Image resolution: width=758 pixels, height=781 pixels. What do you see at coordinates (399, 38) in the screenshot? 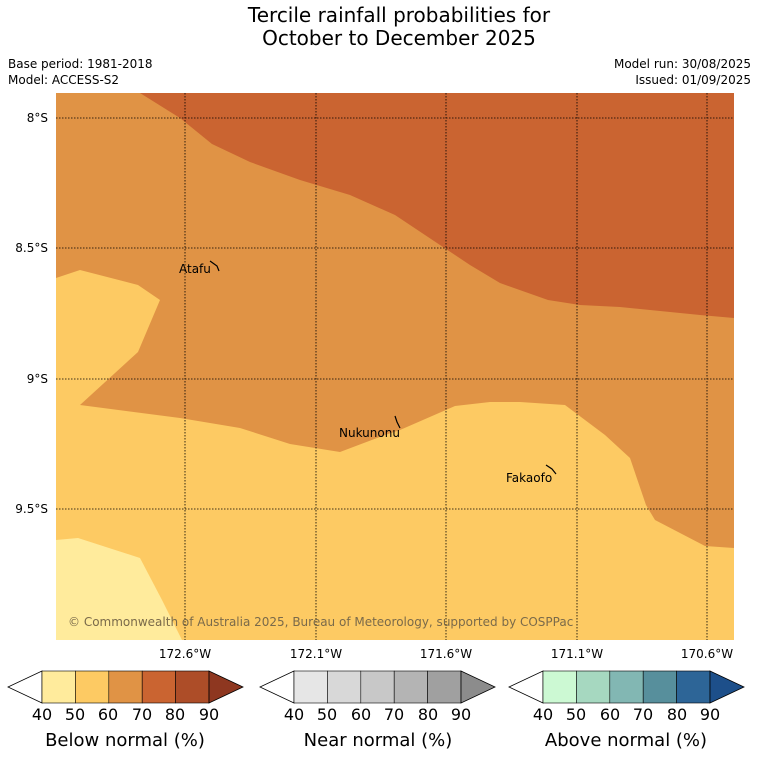
I see `title-line-2: October to December 2025` at bounding box center [399, 38].